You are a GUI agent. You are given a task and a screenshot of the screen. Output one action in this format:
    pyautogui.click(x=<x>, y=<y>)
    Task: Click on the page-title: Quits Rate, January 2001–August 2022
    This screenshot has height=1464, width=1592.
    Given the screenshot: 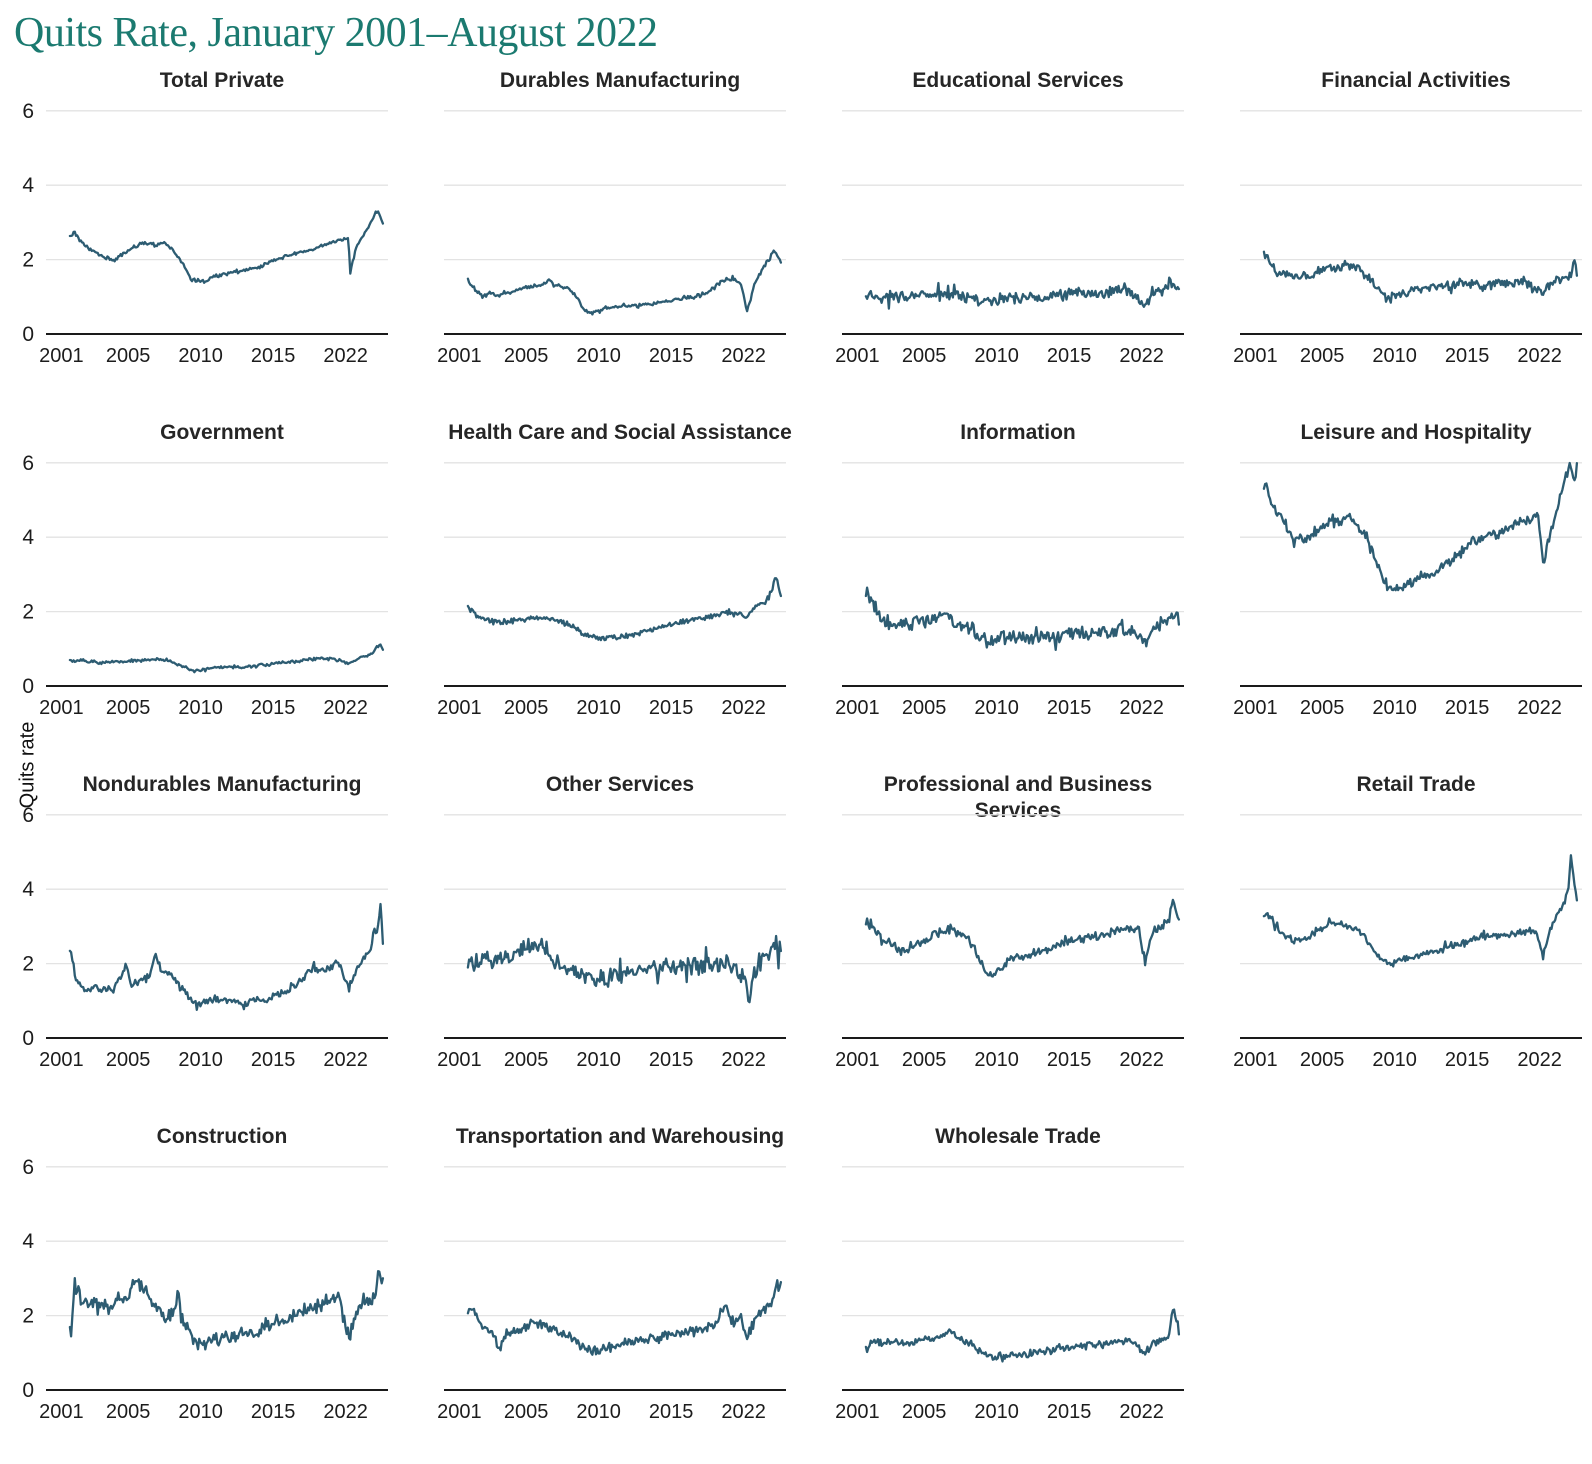 What is the action you would take?
    pyautogui.click(x=336, y=33)
    